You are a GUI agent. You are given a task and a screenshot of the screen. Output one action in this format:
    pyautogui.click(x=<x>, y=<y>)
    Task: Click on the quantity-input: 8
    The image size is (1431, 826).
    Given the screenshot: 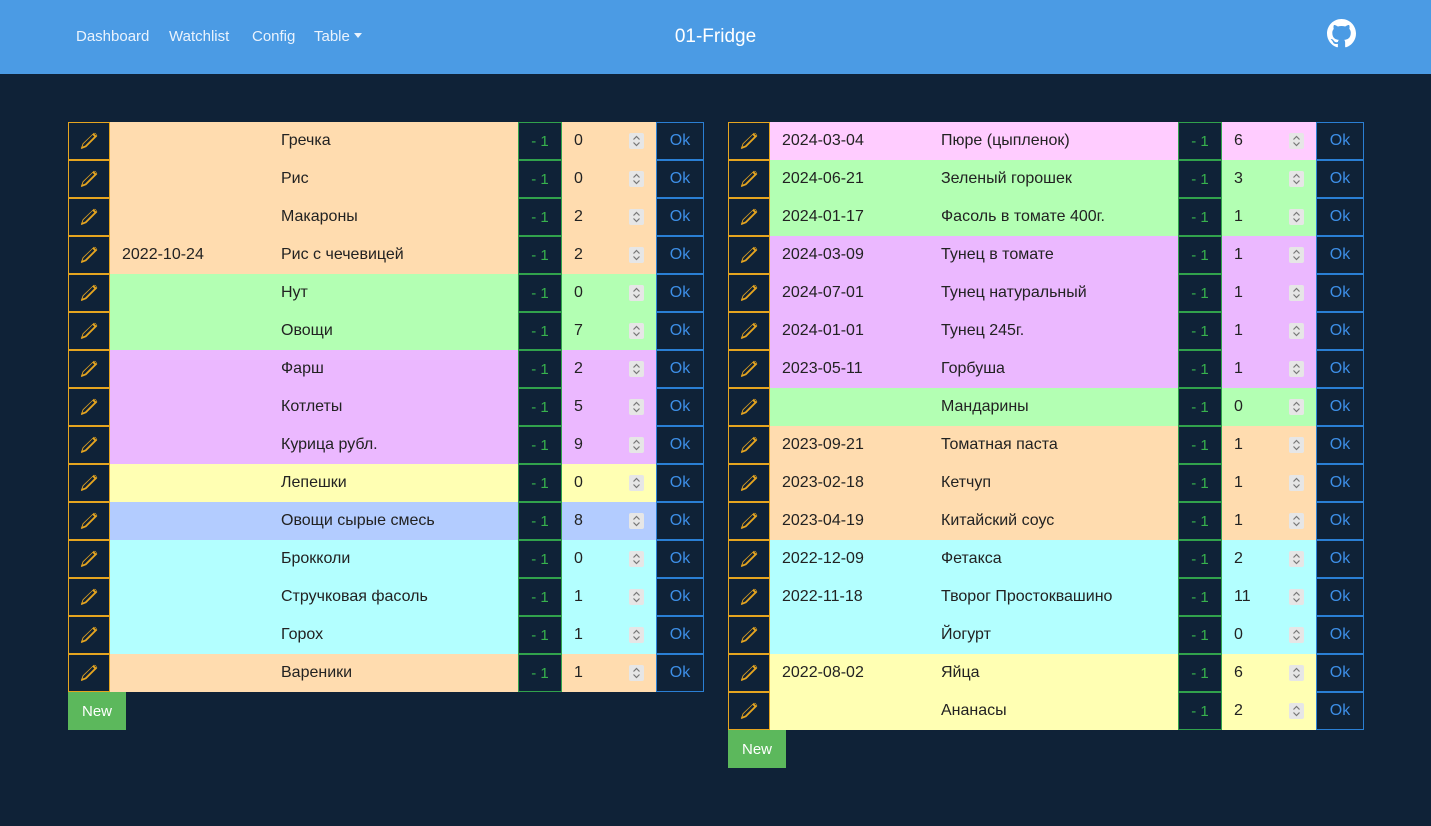 What is the action you would take?
    pyautogui.click(x=610, y=521)
    